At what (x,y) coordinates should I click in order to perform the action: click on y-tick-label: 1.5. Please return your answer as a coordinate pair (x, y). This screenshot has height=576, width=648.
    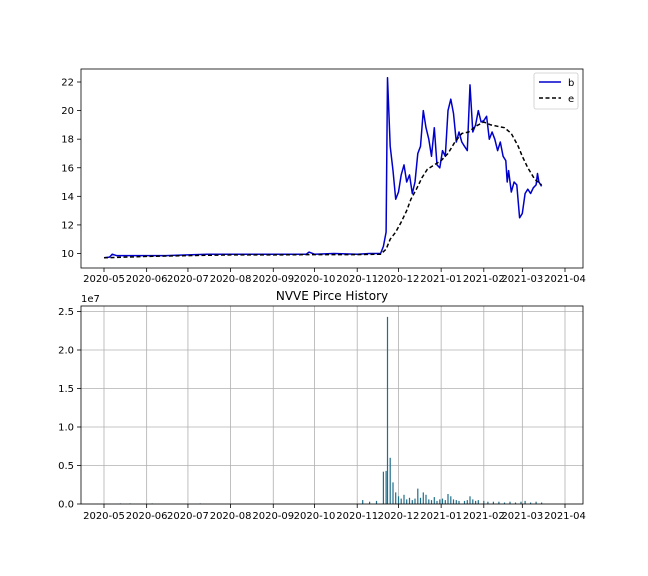
    Looking at the image, I should click on (66, 389).